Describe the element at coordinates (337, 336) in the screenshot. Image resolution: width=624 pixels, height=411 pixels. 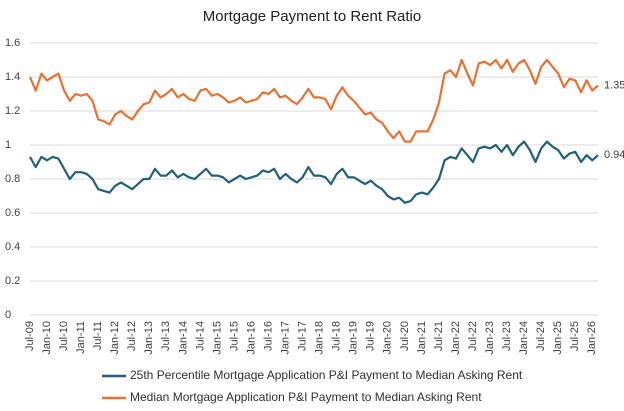
I see `x-tick-label: Jul-18` at that location.